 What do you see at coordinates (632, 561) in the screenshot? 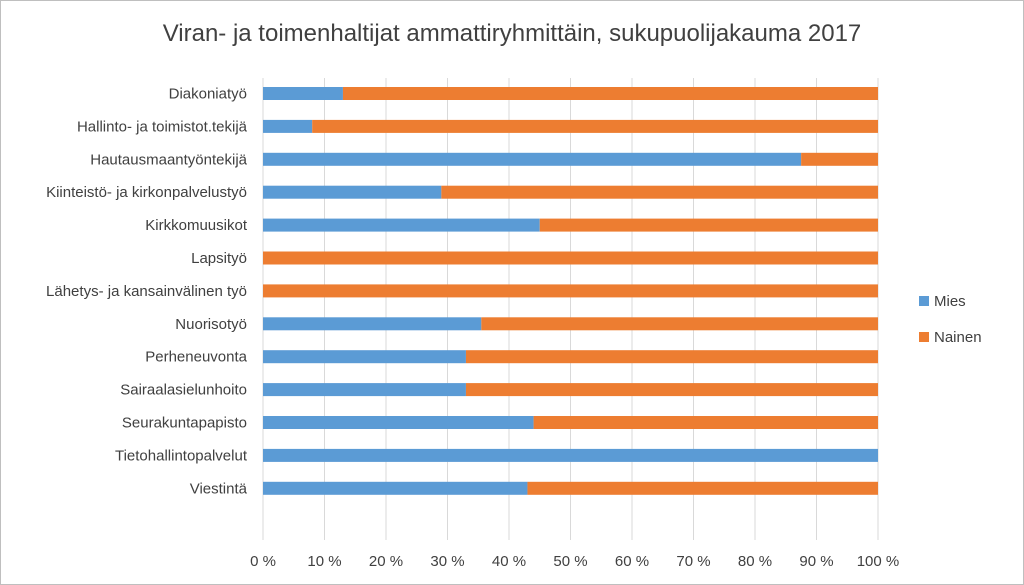
I see `x-tick-label: 60 %` at bounding box center [632, 561].